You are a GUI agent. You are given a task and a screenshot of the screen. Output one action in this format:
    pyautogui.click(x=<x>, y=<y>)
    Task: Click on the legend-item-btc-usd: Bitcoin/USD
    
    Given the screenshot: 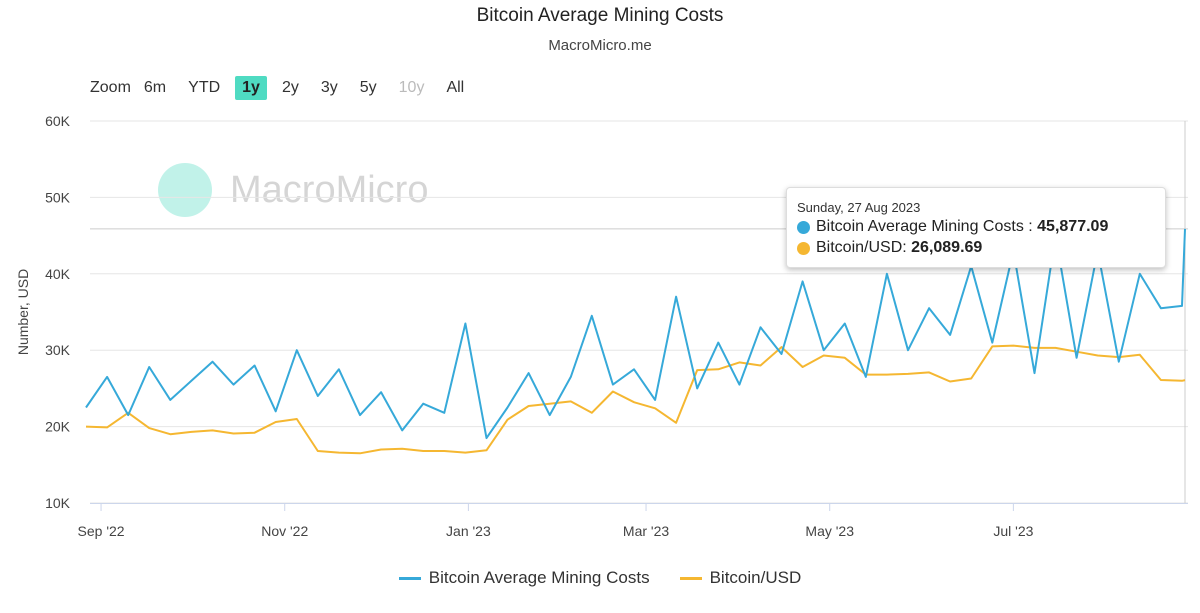 What is the action you would take?
    pyautogui.click(x=740, y=578)
    